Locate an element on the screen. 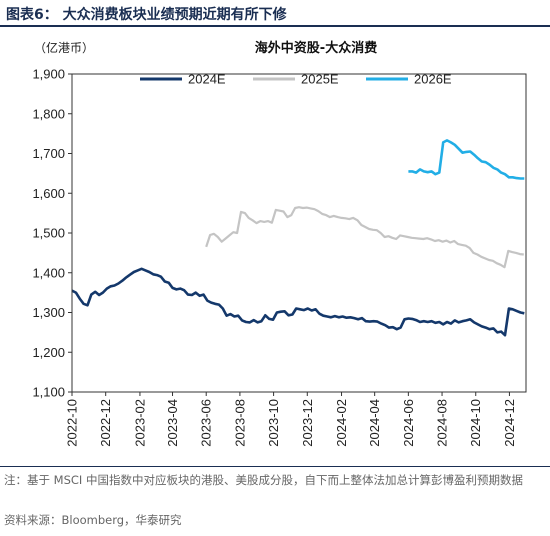  series-line-2024e is located at coordinates (298, 302).